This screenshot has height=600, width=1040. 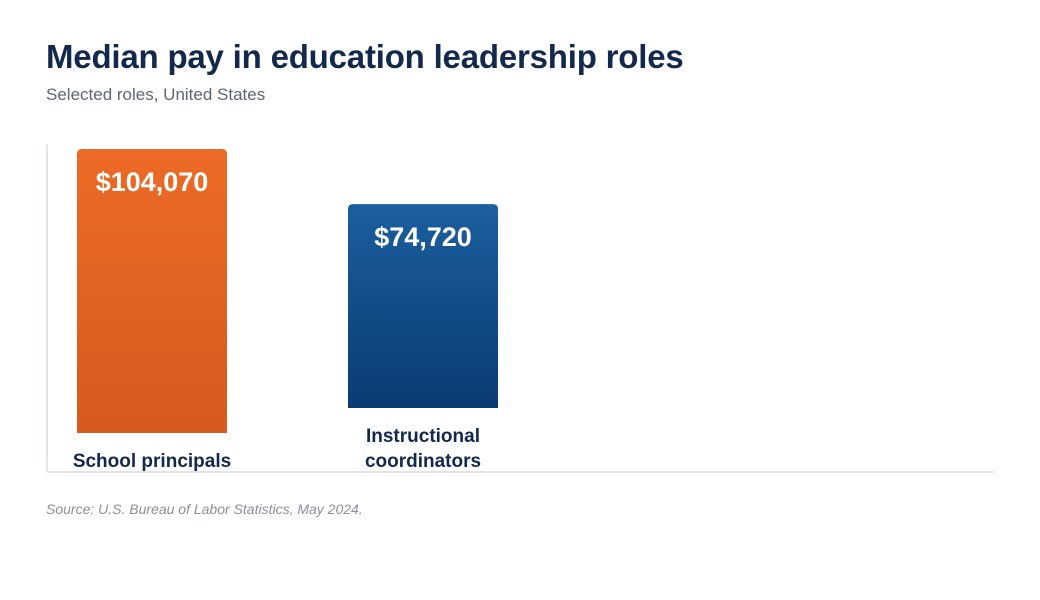 What do you see at coordinates (156, 94) in the screenshot?
I see `chart-subtitle: Selected roles, United States` at bounding box center [156, 94].